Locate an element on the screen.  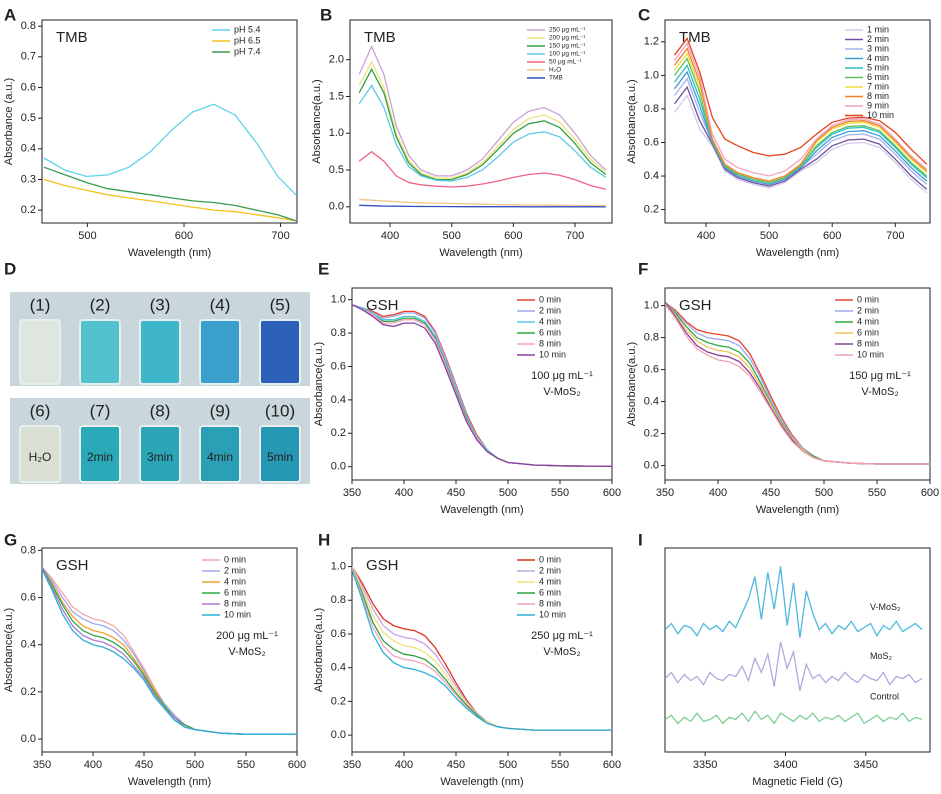
panel-letter: D is located at coordinates (10, 268).